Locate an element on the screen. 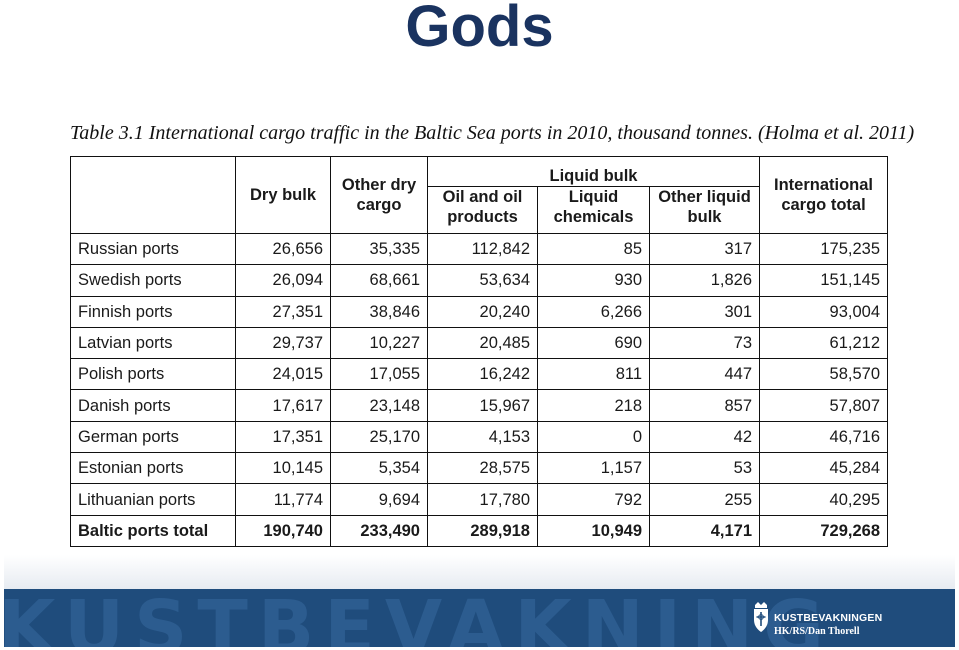  oil-value: 17,780 is located at coordinates (482, 499).